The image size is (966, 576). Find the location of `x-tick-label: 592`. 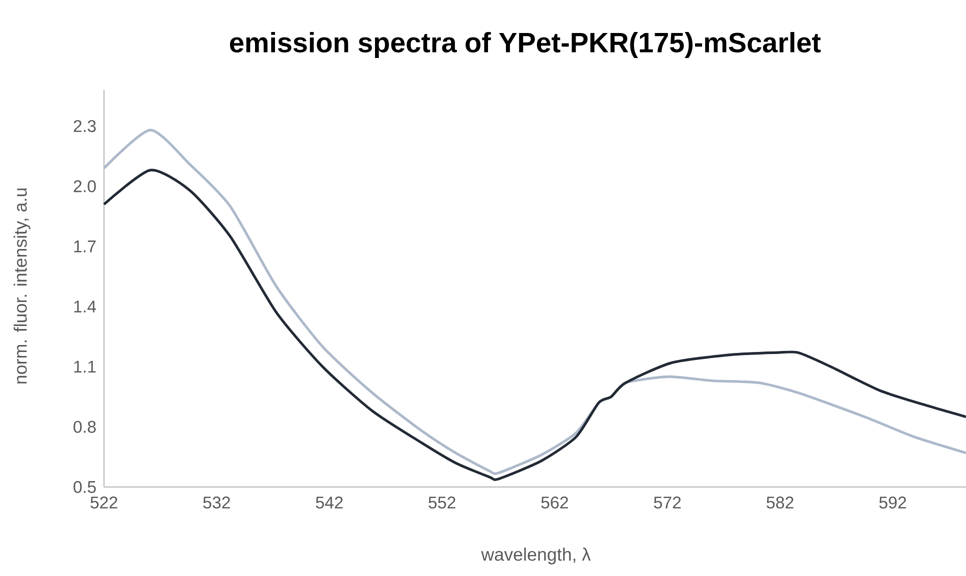

x-tick-label: 592 is located at coordinates (892, 502).